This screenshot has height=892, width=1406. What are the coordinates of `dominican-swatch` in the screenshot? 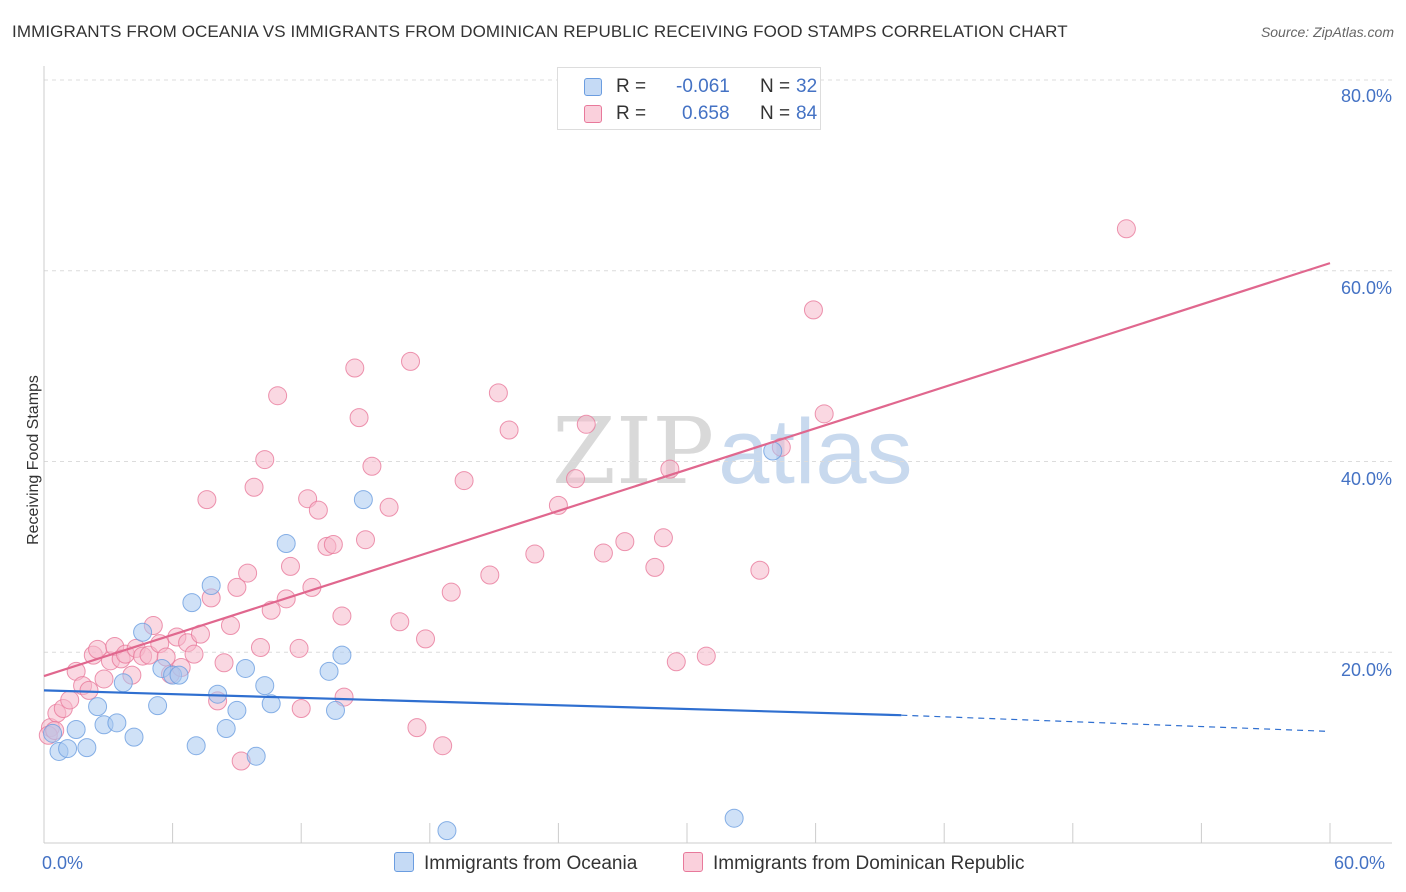 It's located at (593, 114).